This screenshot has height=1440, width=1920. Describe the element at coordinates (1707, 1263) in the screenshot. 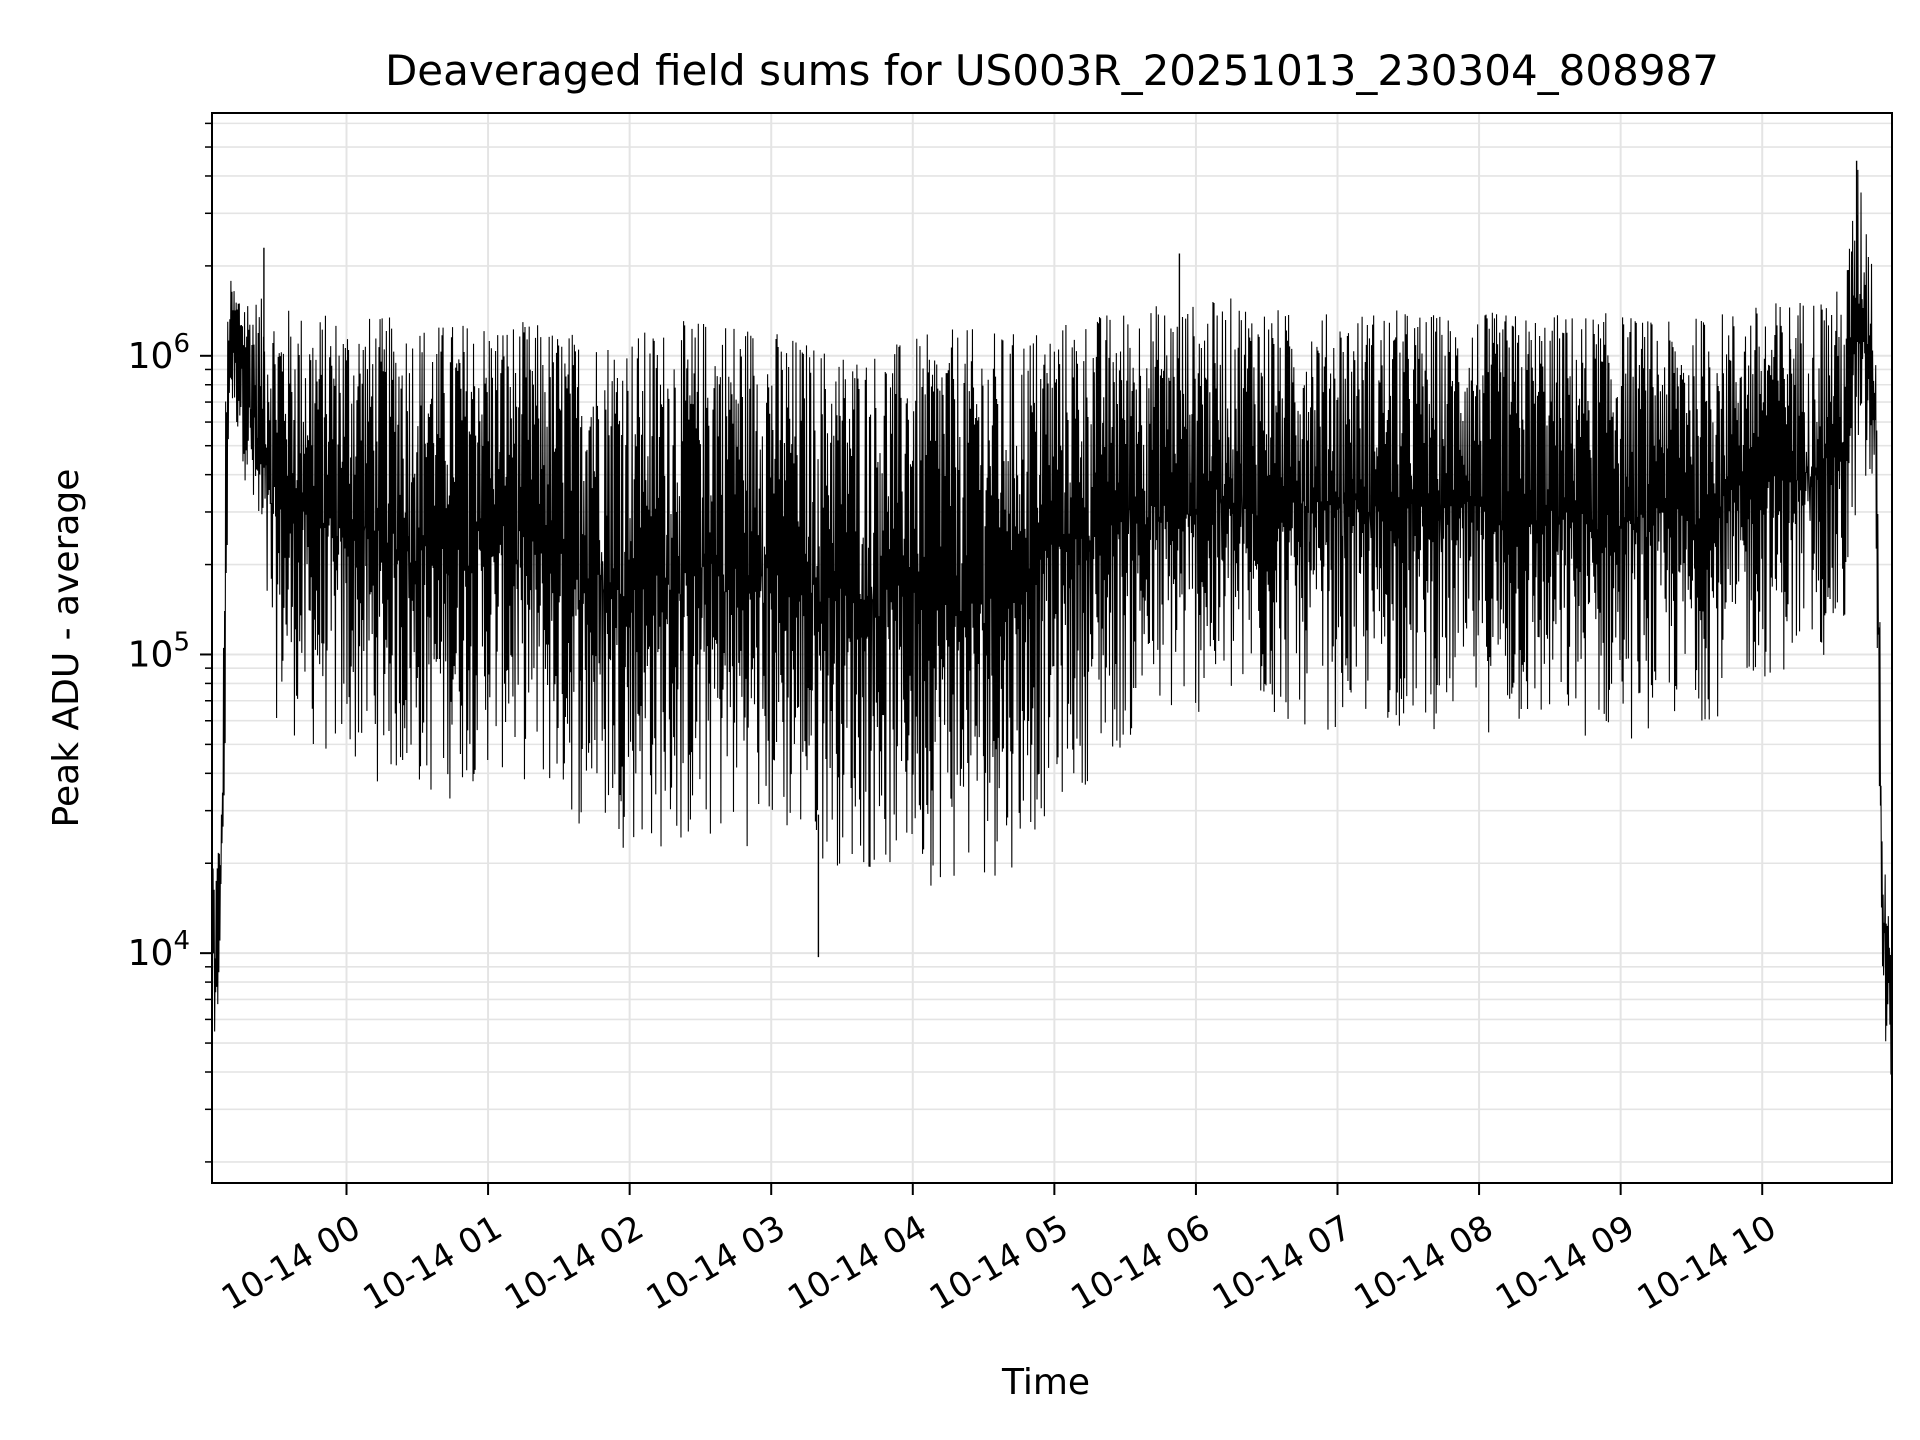

I see `x-tick-label: 10-14 10` at that location.